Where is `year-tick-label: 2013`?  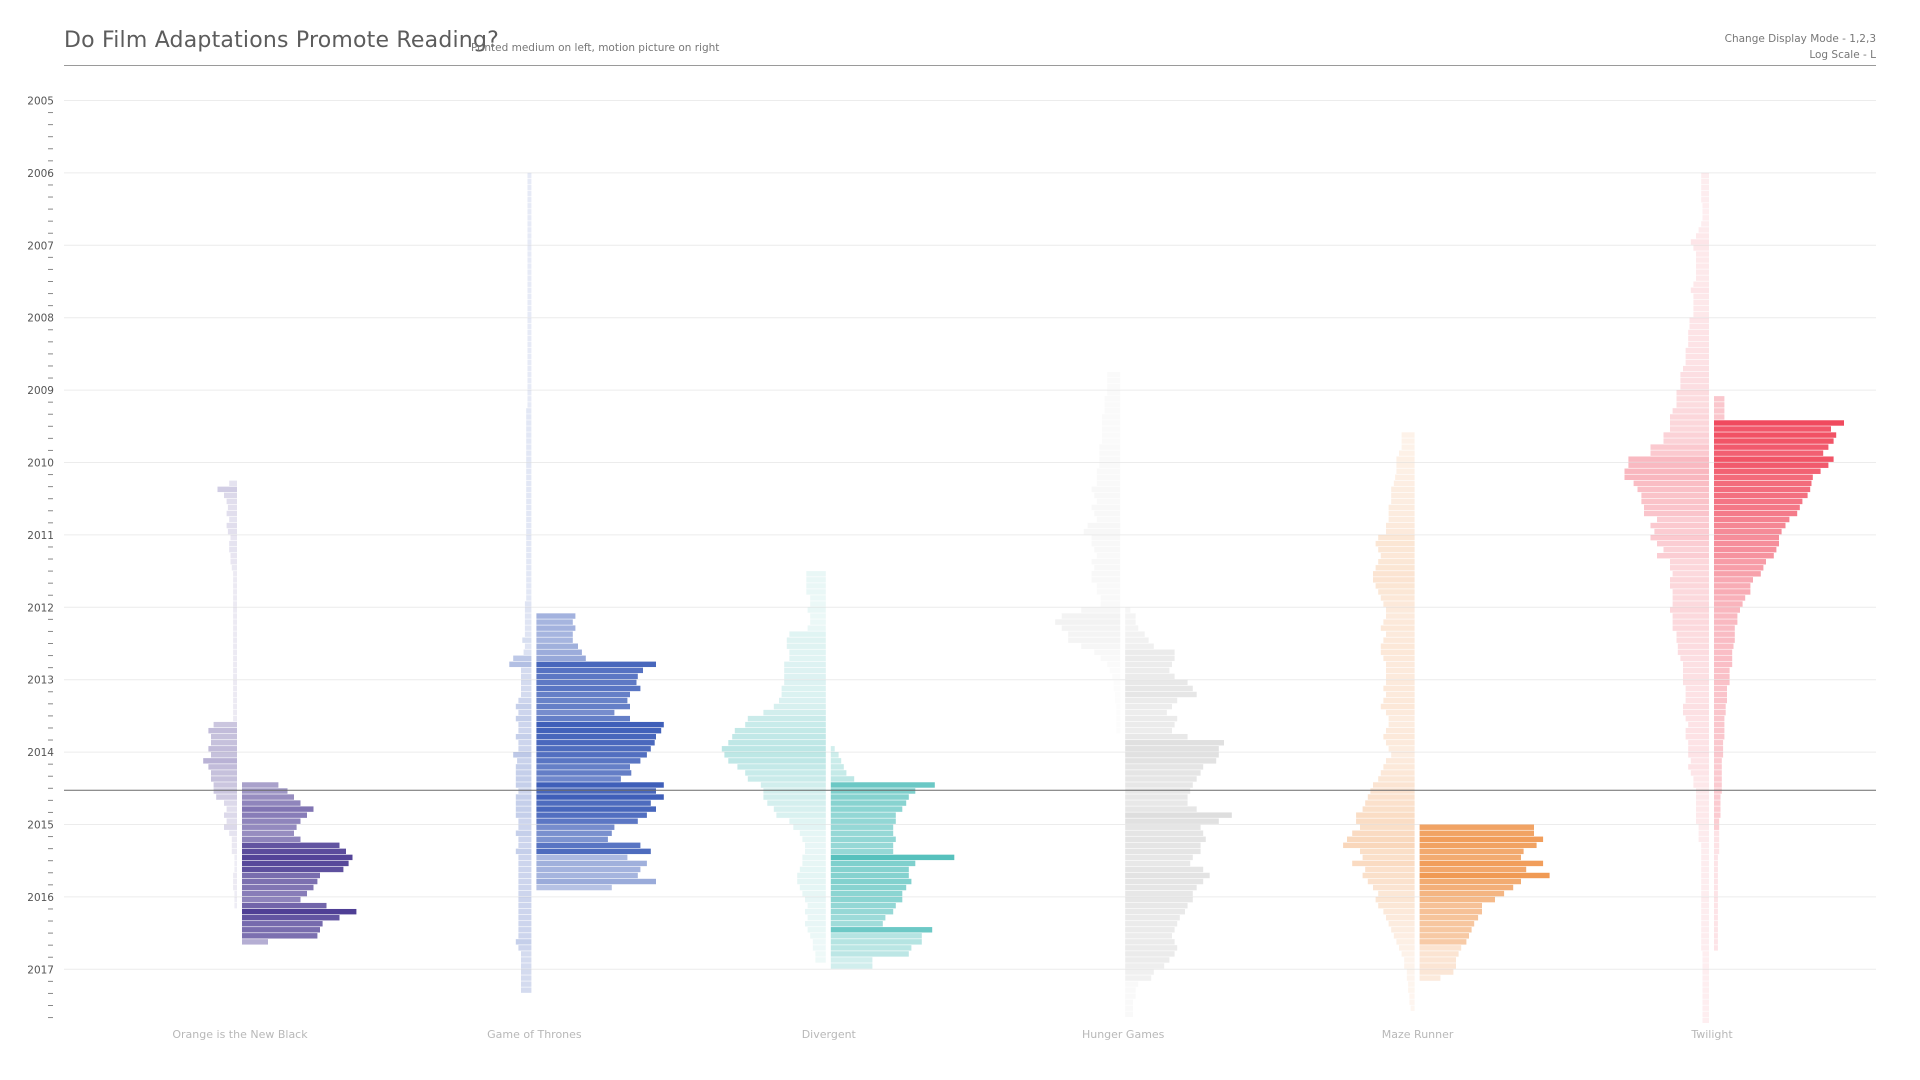
year-tick-label: 2013 is located at coordinates (40, 681).